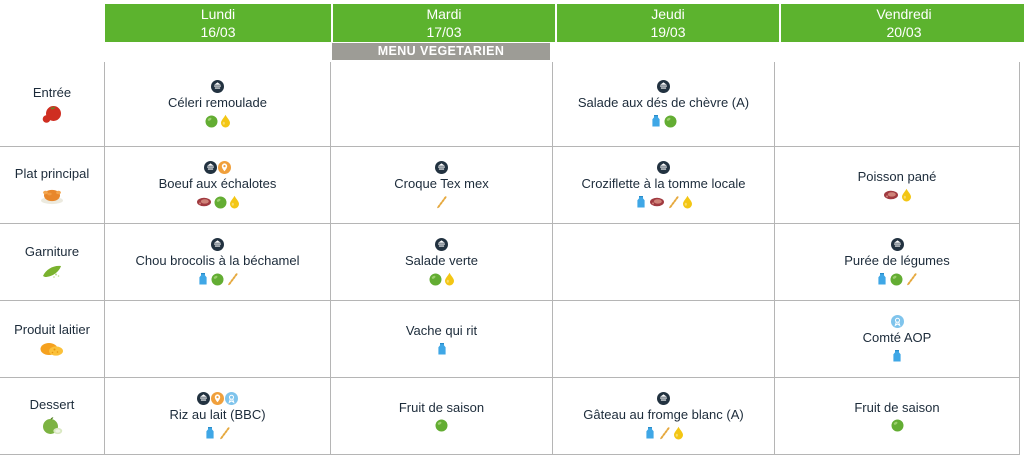 This screenshot has width=1024, height=464. Describe the element at coordinates (902, 23) in the screenshot. I see `day-header-vendredi: Vendredi 20/03` at that location.